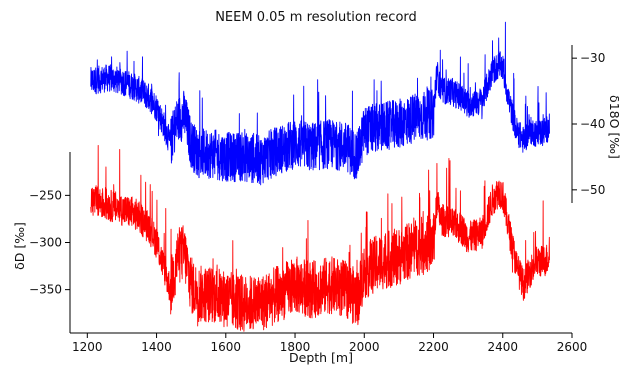 The height and width of the screenshot is (368, 622). Describe the element at coordinates (19, 246) in the screenshot. I see `left-y-axis-label: δD [‰]` at that location.